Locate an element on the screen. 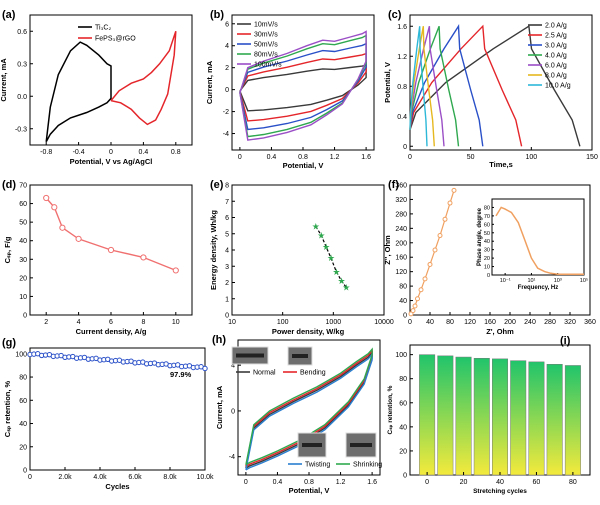  y-tick-label: 20 is located at coordinates (23, 447).